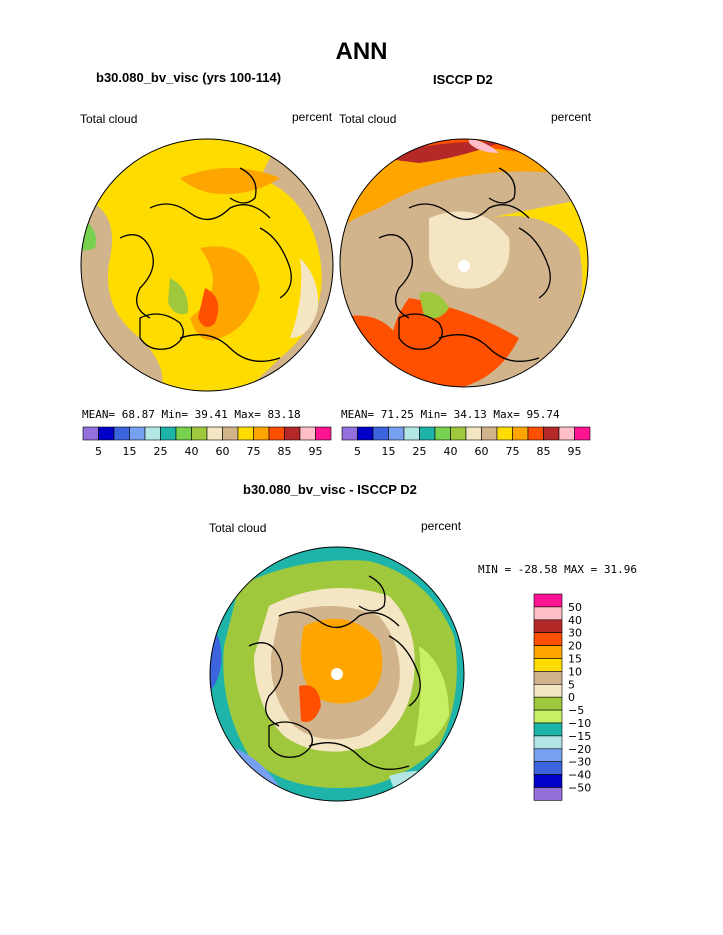  What do you see at coordinates (579, 775) in the screenshot?
I see `diff-colorbar-tick-label: −40` at bounding box center [579, 775].